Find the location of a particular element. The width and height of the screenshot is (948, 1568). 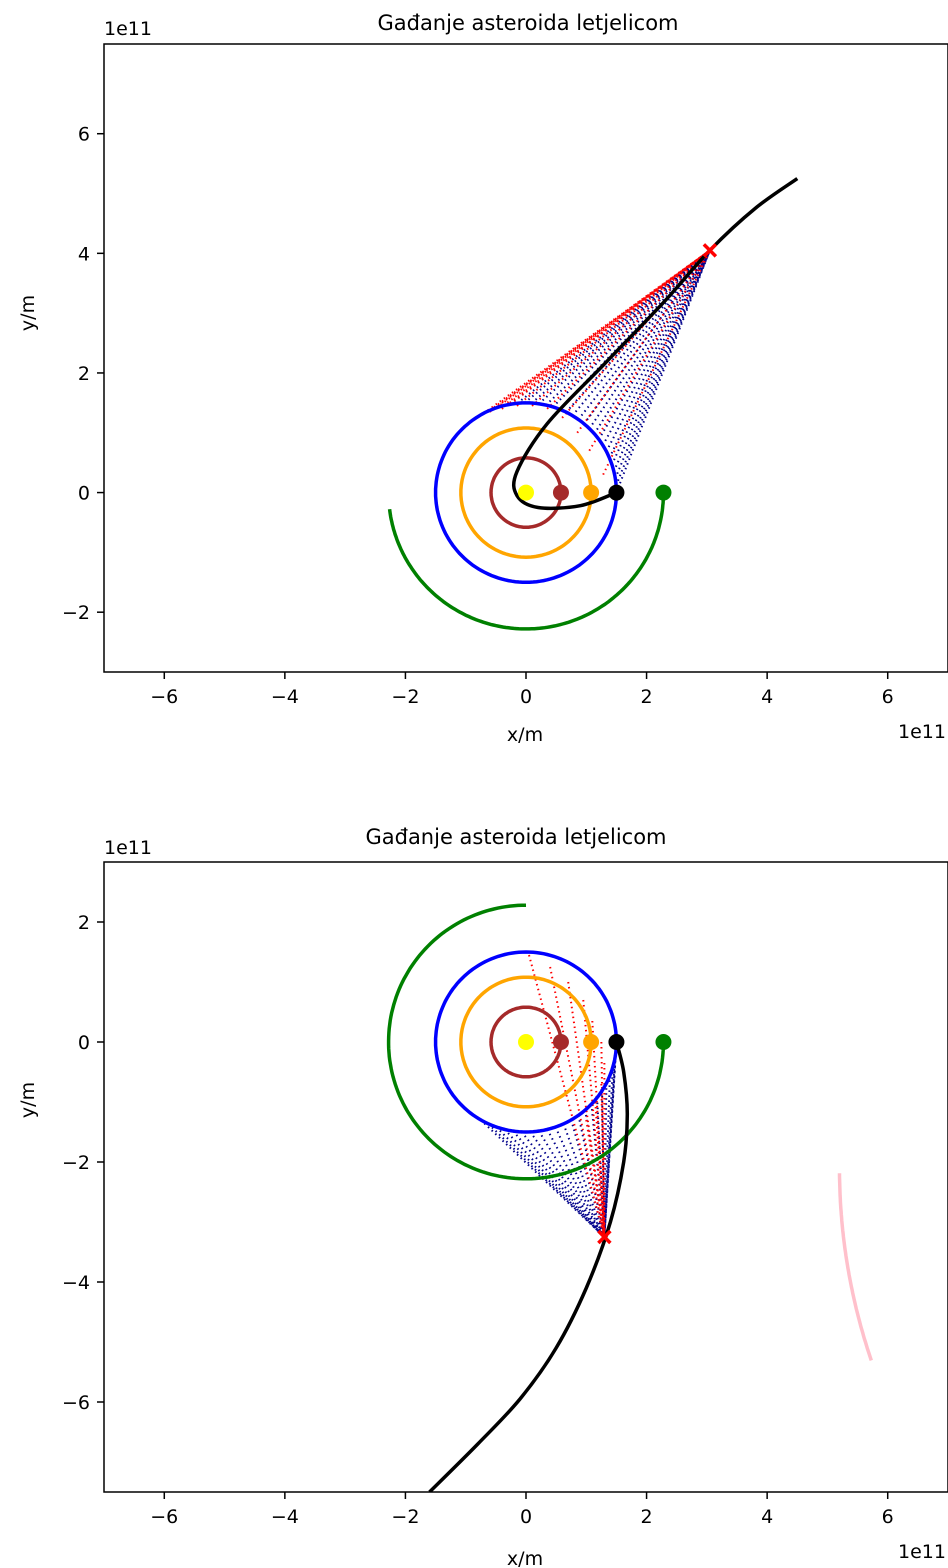

y-tick-label: 4 is located at coordinates (84, 254).